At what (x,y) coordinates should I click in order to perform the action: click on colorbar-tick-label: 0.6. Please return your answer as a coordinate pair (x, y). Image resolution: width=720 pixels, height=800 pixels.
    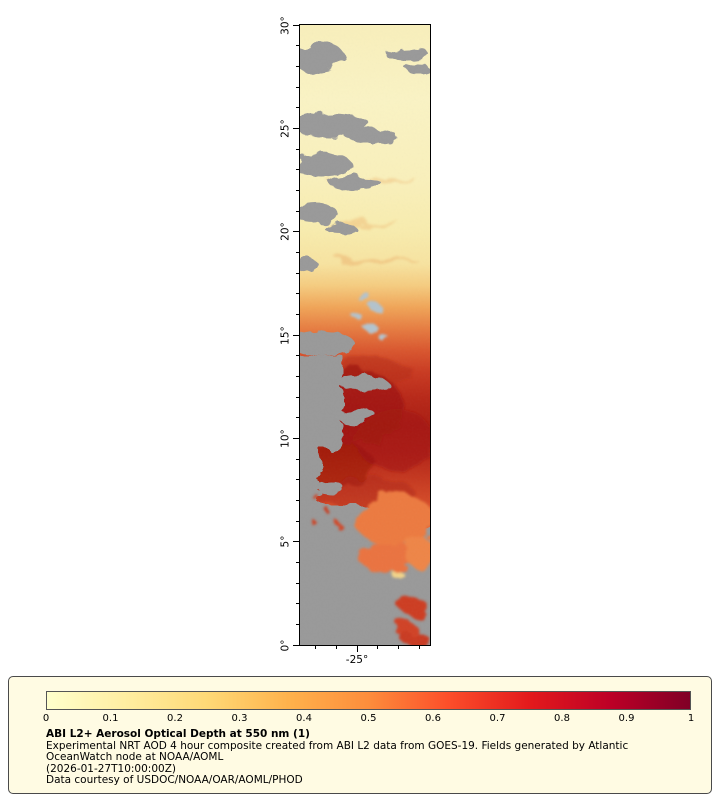
    Looking at the image, I should click on (433, 718).